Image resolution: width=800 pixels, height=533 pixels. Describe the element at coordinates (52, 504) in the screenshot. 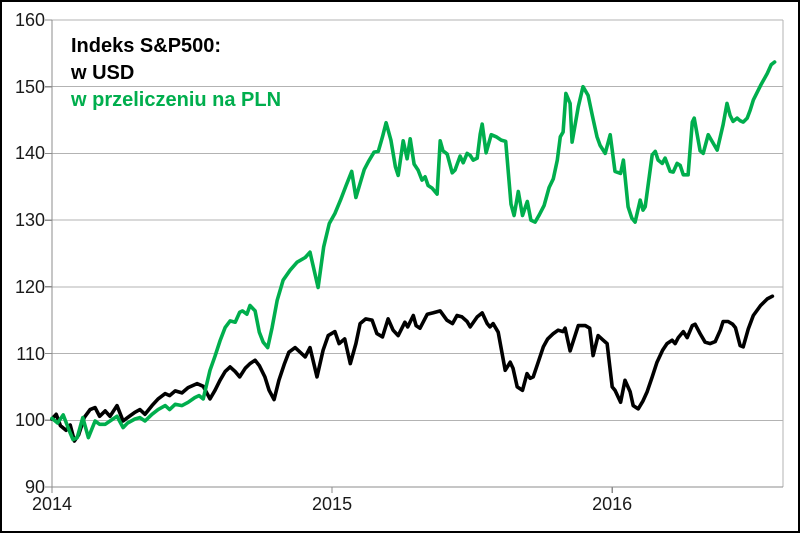

I see `x-axis-label-2014: 2014` at that location.